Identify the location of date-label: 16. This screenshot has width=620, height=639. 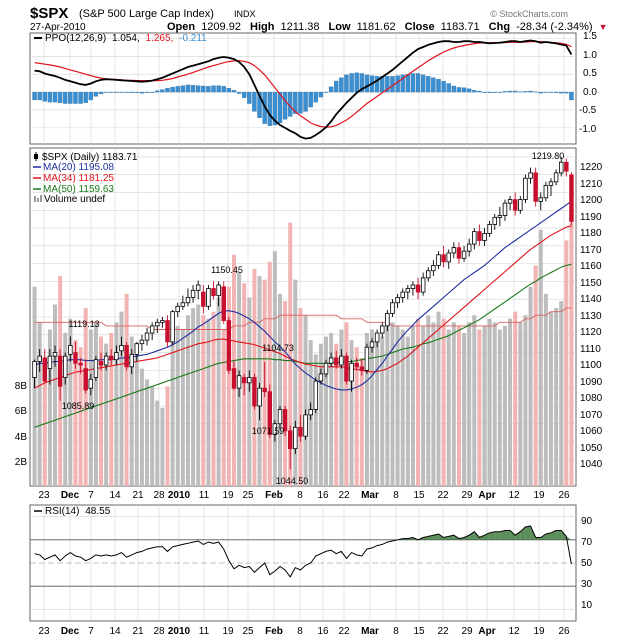
(323, 631).